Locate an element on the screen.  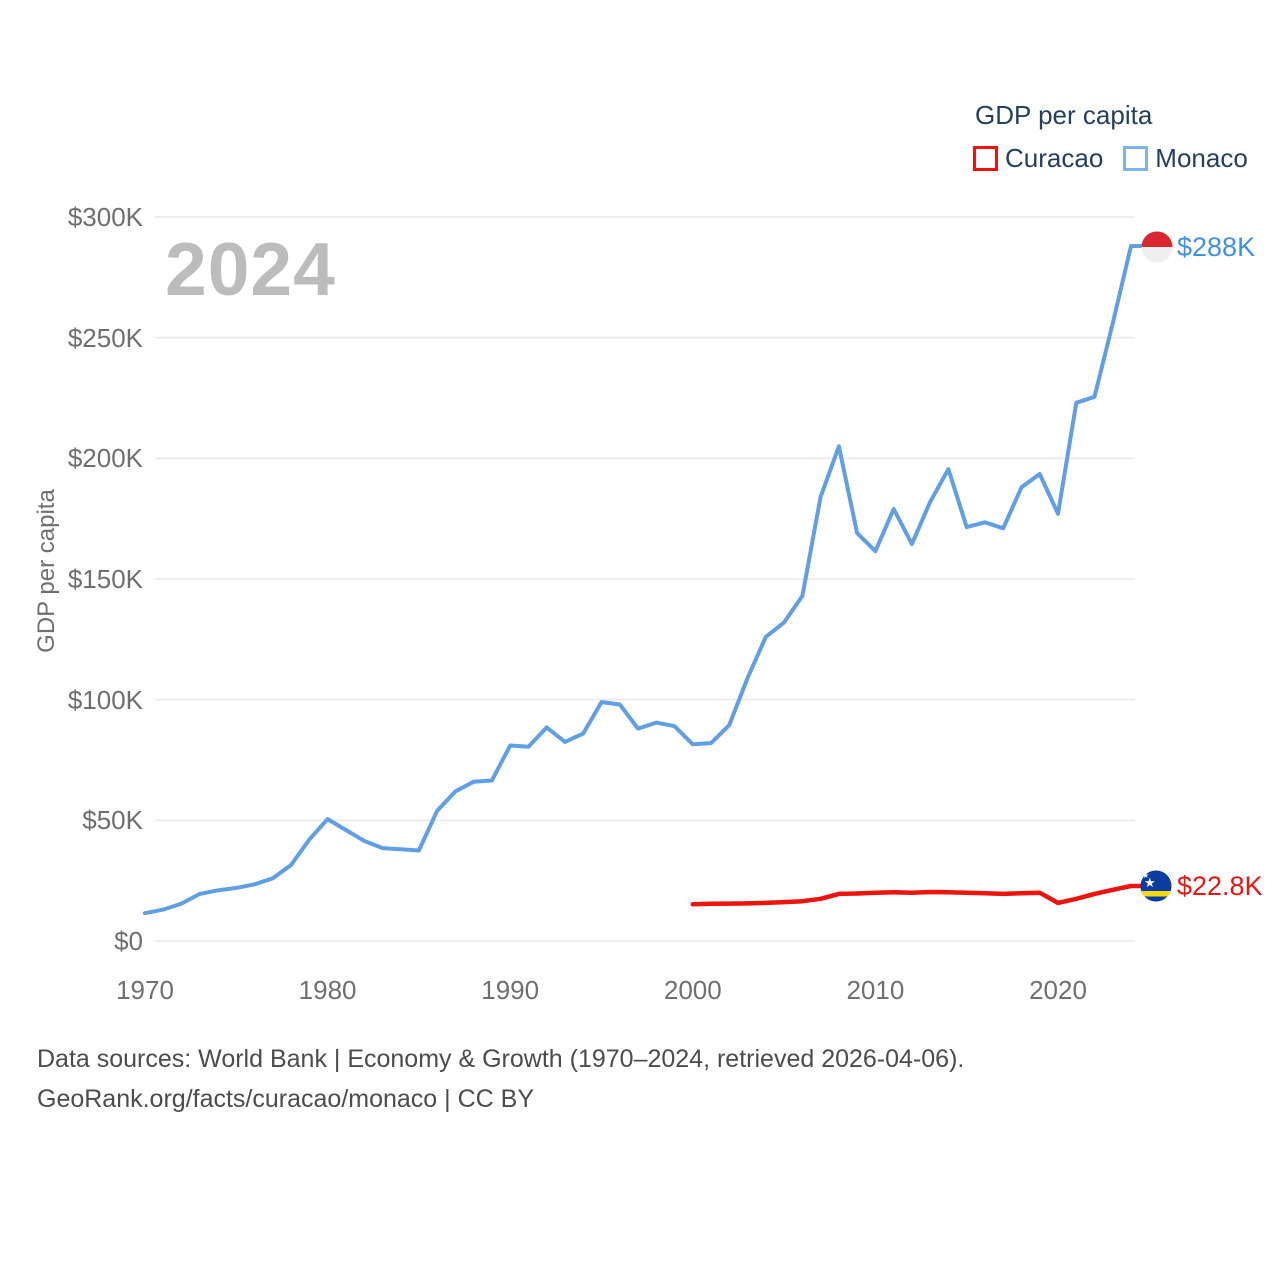
legend-row: Curacao Monaco is located at coordinates (1110, 158).